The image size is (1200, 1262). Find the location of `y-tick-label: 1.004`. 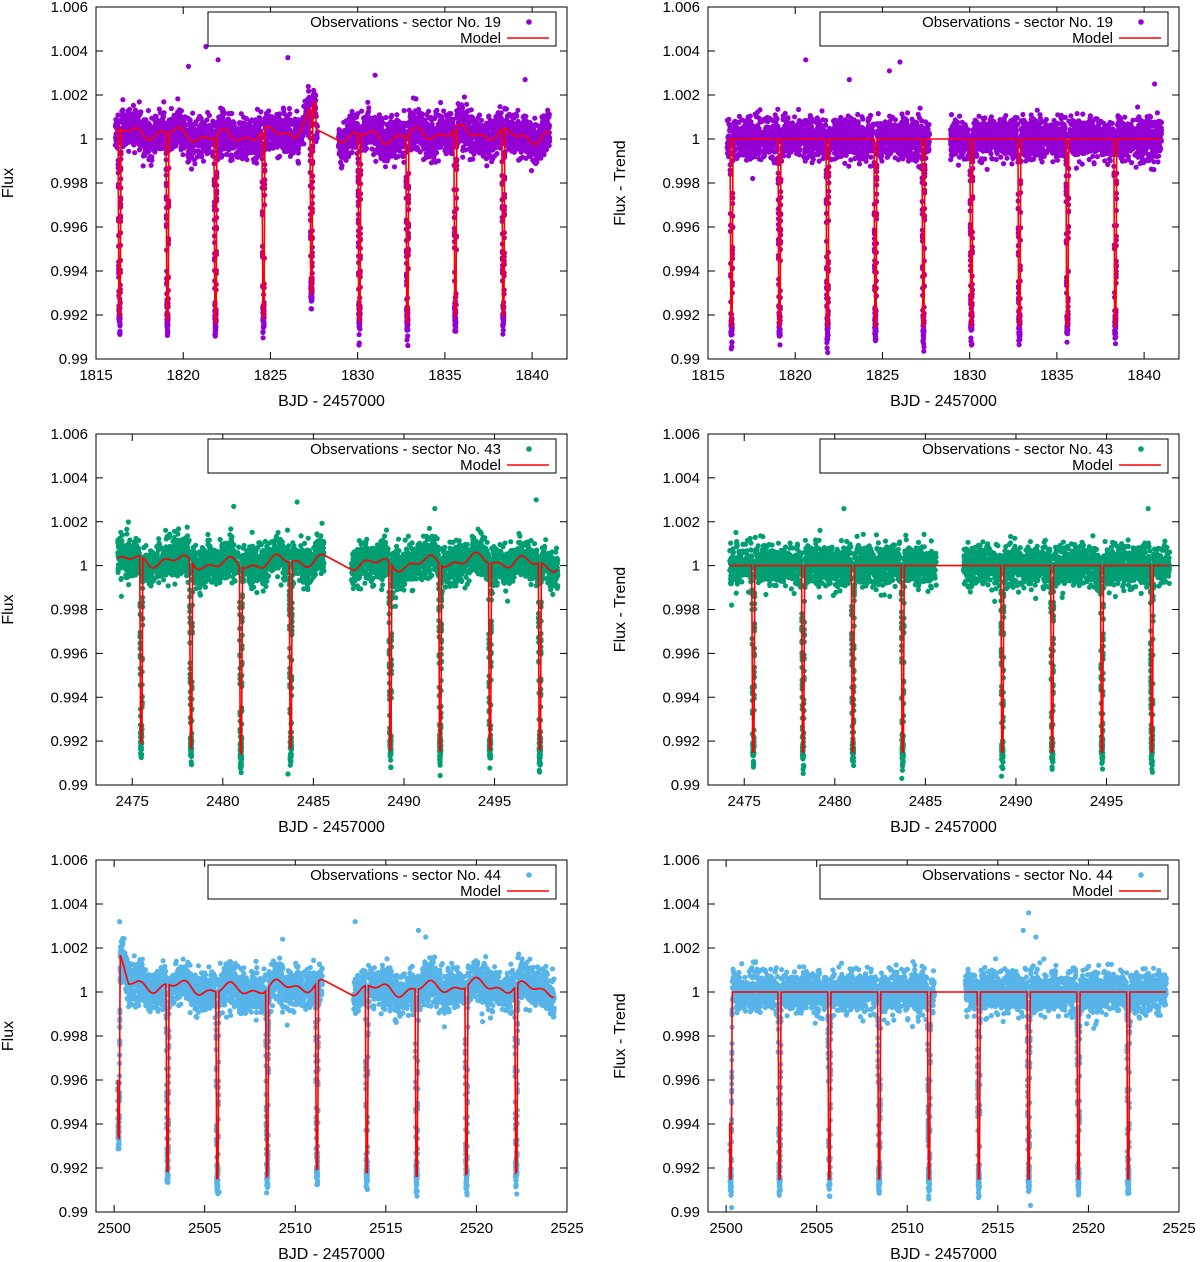

y-tick-label: 1.004 is located at coordinates (69, 51).